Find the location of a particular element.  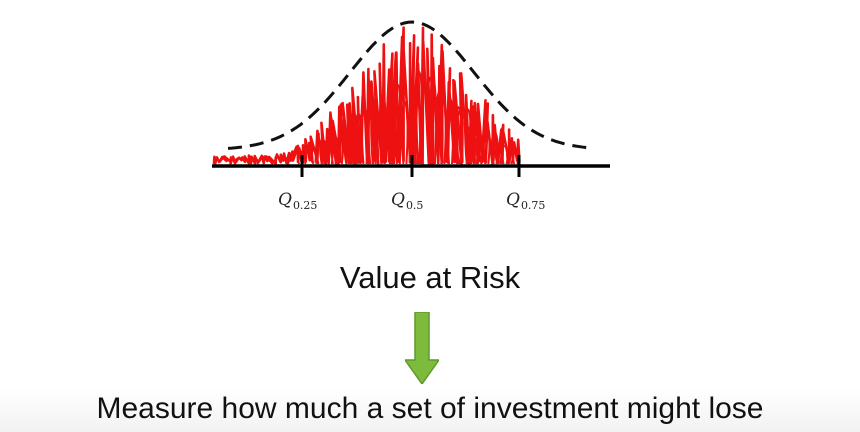

quantile-label-q05: Q0.5 is located at coordinates (407, 201).